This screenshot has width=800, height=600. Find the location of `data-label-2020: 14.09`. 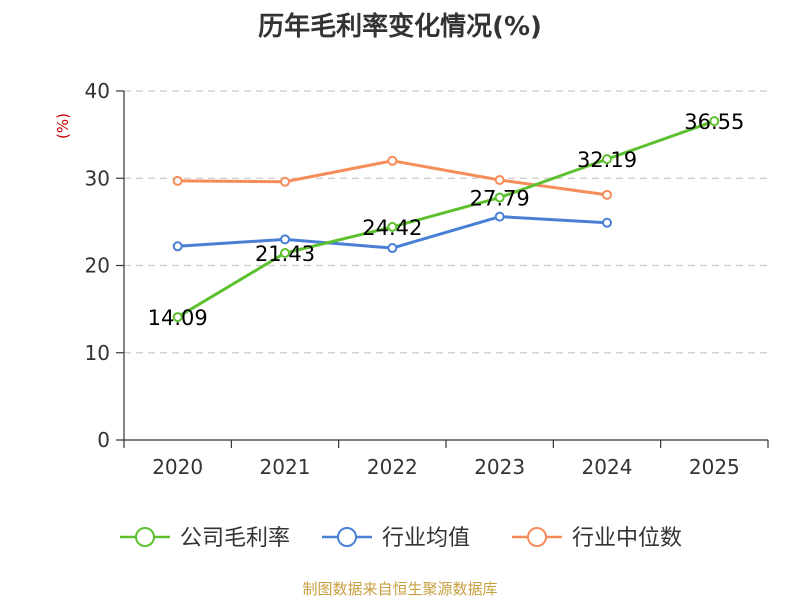

data-label-2020: 14.09 is located at coordinates (178, 318).